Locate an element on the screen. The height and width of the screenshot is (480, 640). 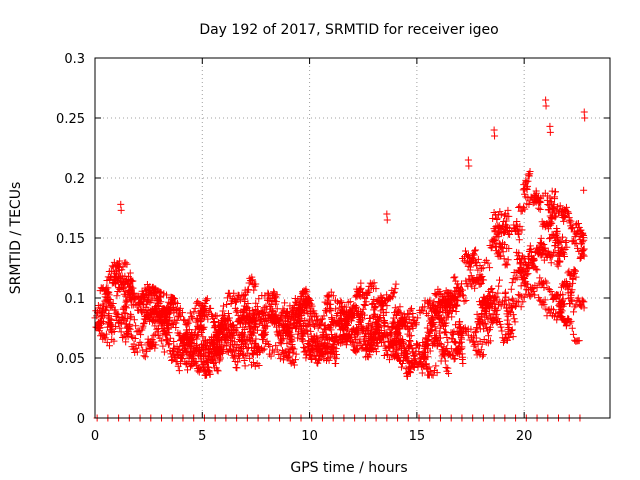
x-tick-label: 5 is located at coordinates (202, 436).